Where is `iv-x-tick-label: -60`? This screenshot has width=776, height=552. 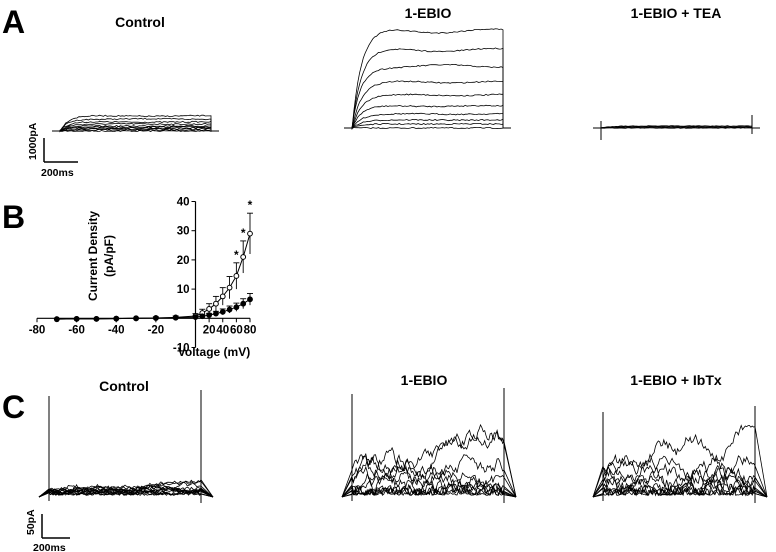
iv-x-tick-label: -60 is located at coordinates (76, 330).